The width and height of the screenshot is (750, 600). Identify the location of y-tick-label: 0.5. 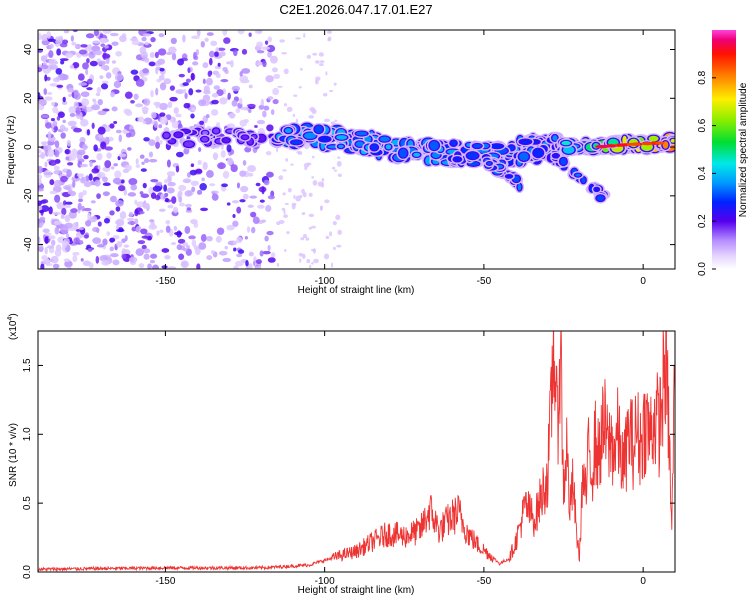
(27, 503).